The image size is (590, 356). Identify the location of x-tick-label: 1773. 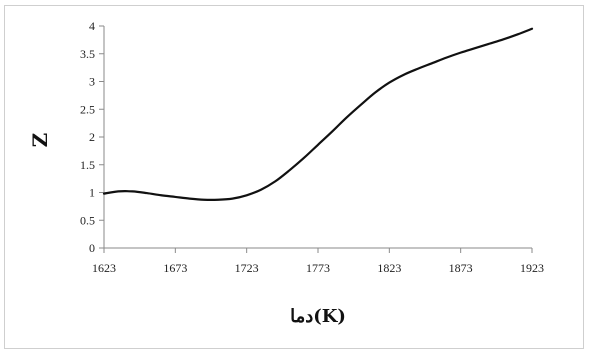
(318, 268).